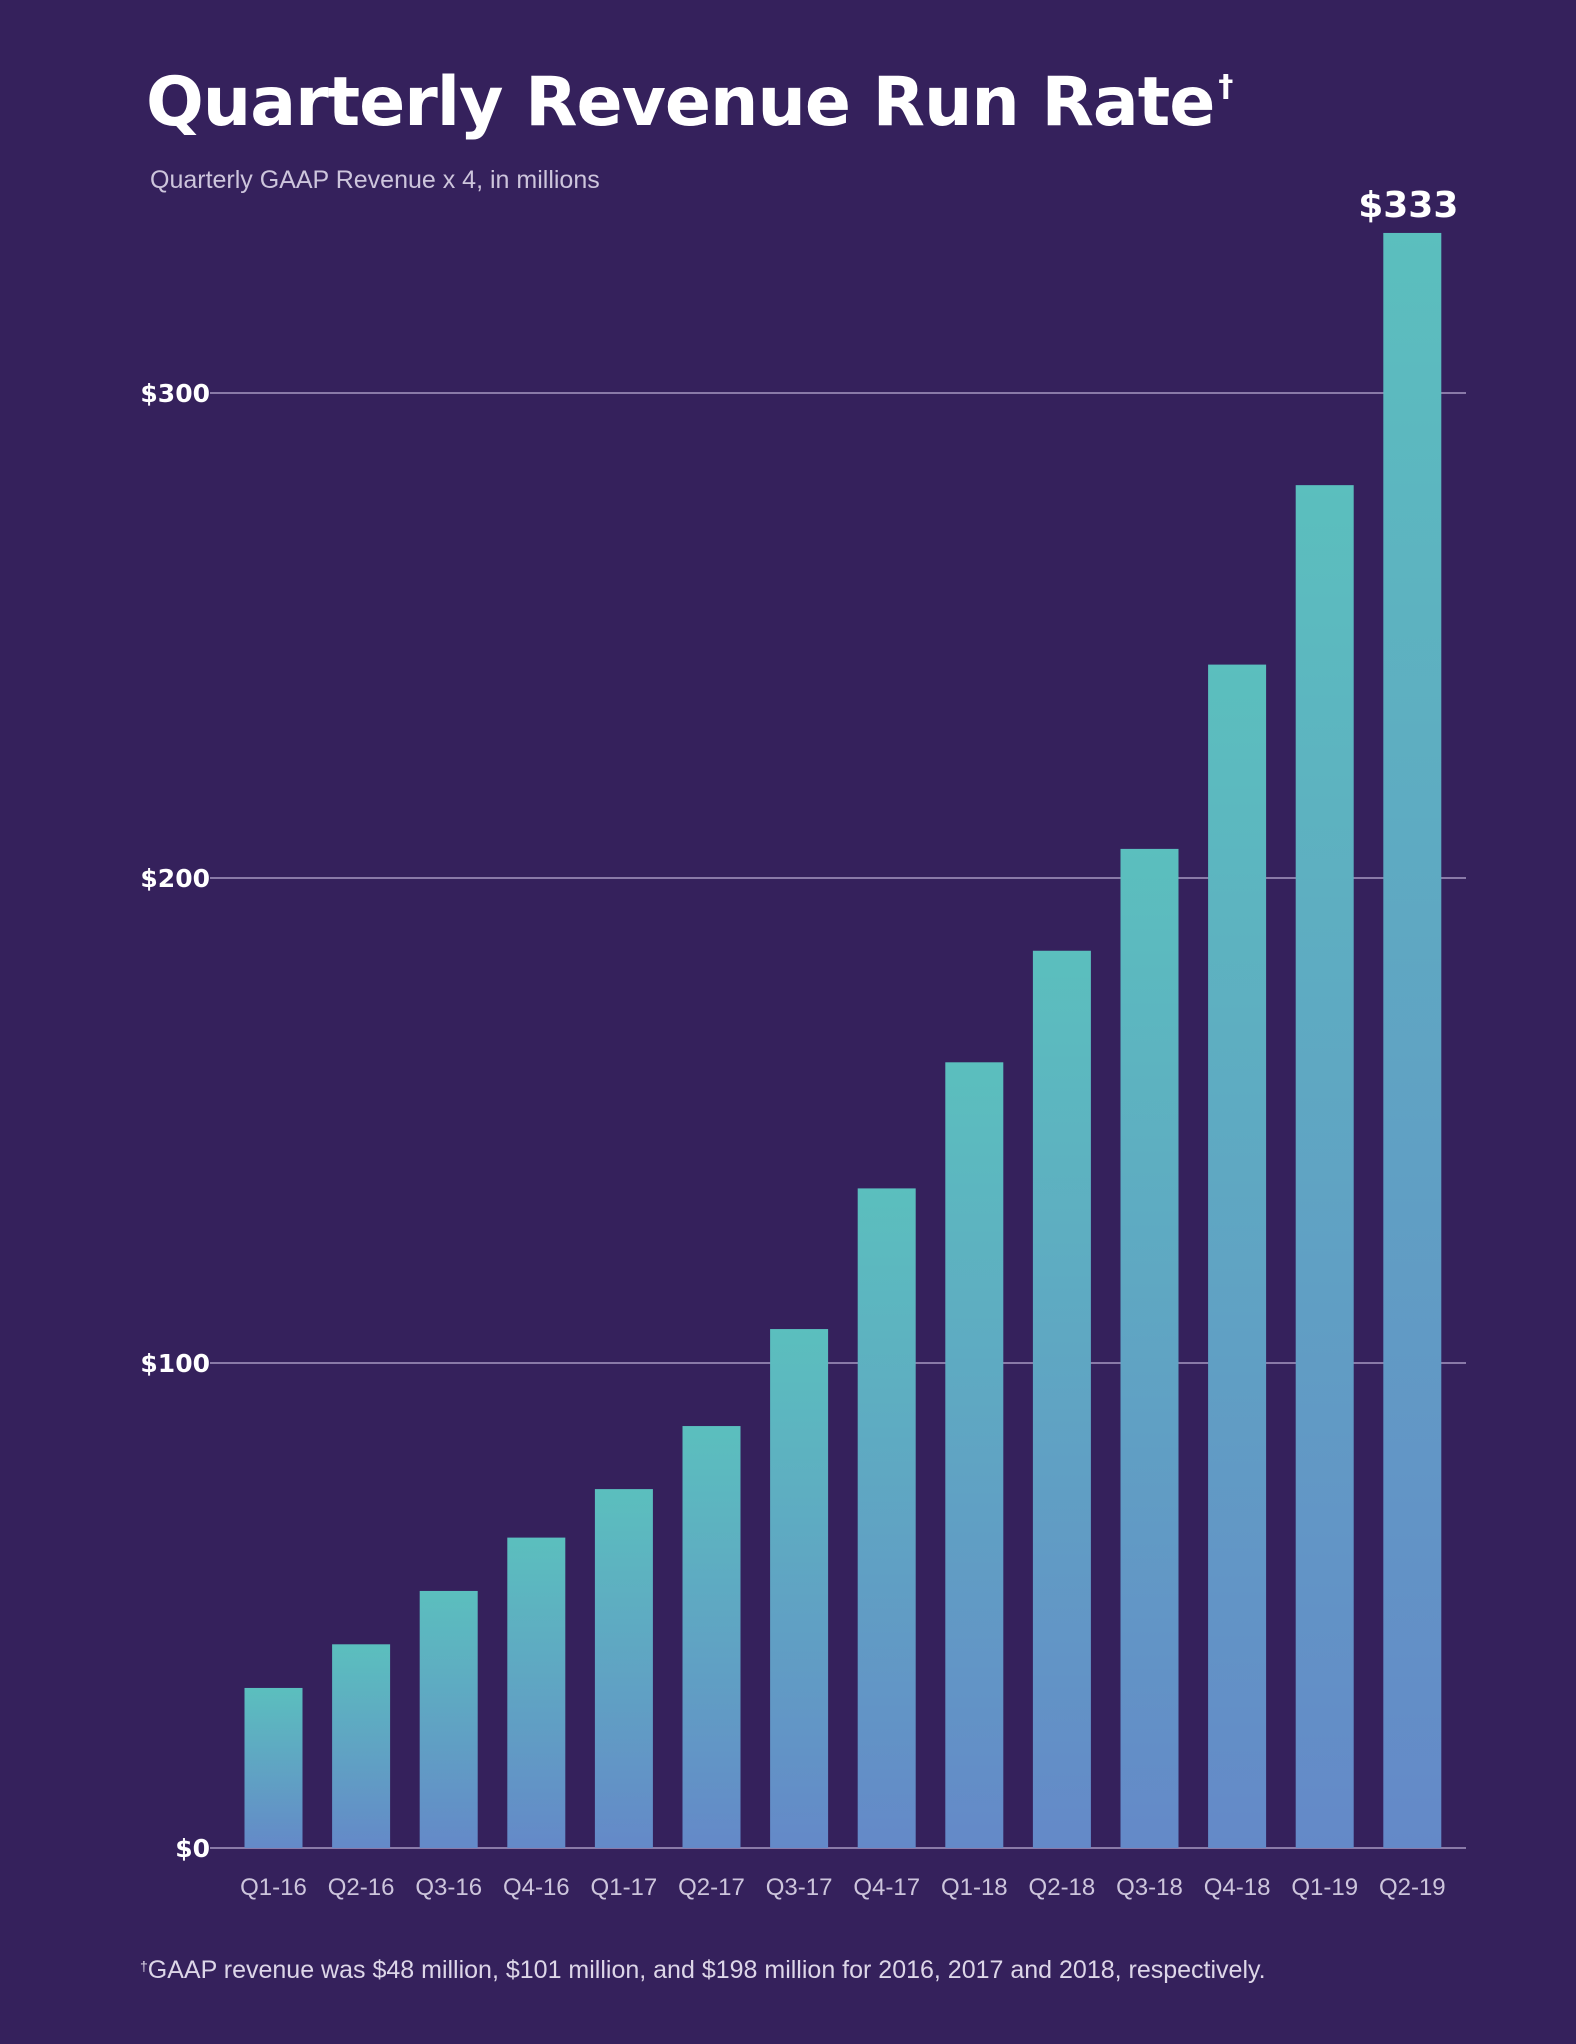 The height and width of the screenshot is (2044, 1576). I want to click on x-tick-label: Q2-18, so click(1062, 1887).